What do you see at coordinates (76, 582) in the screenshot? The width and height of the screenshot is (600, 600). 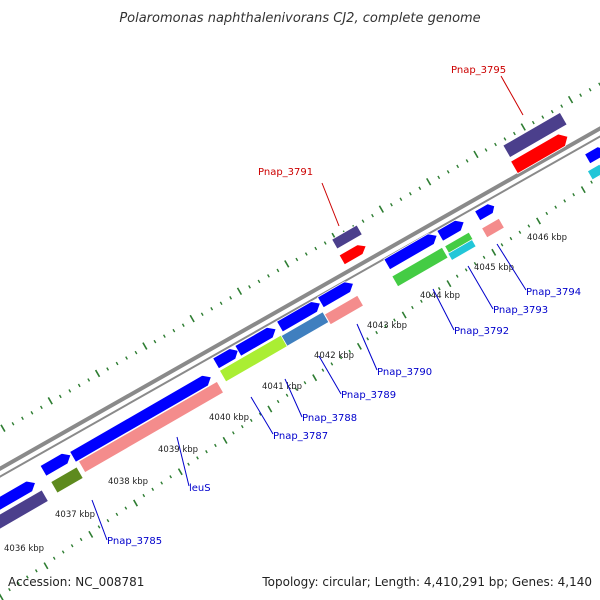 I see `accession-text: Accession: NC_008781` at bounding box center [76, 582].